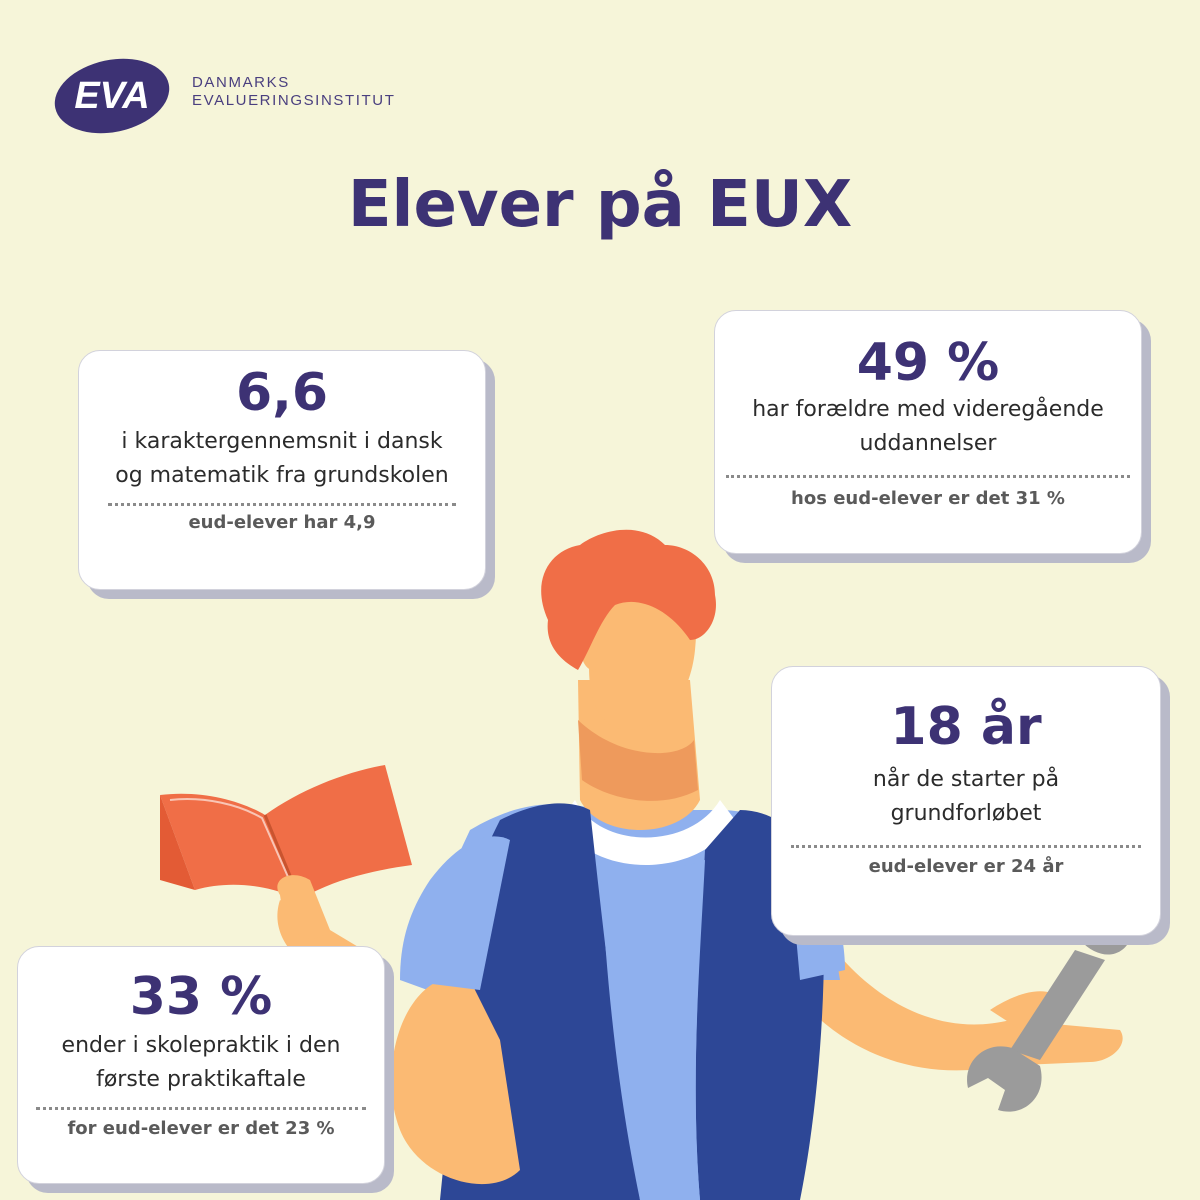  What do you see at coordinates (201, 1045) in the screenshot?
I see `stat-description-line: ender i skolepraktik i den` at bounding box center [201, 1045].